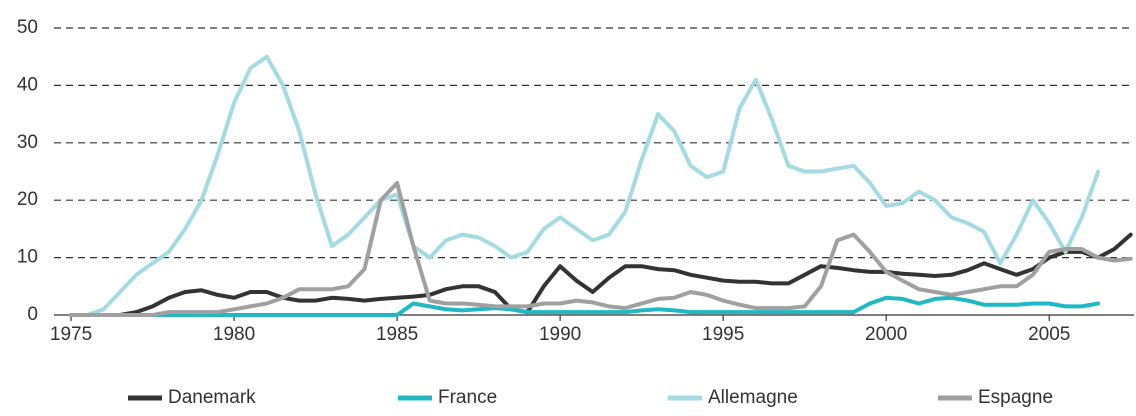  What do you see at coordinates (27, 27) in the screenshot?
I see `y-tick-label: 50` at bounding box center [27, 27].